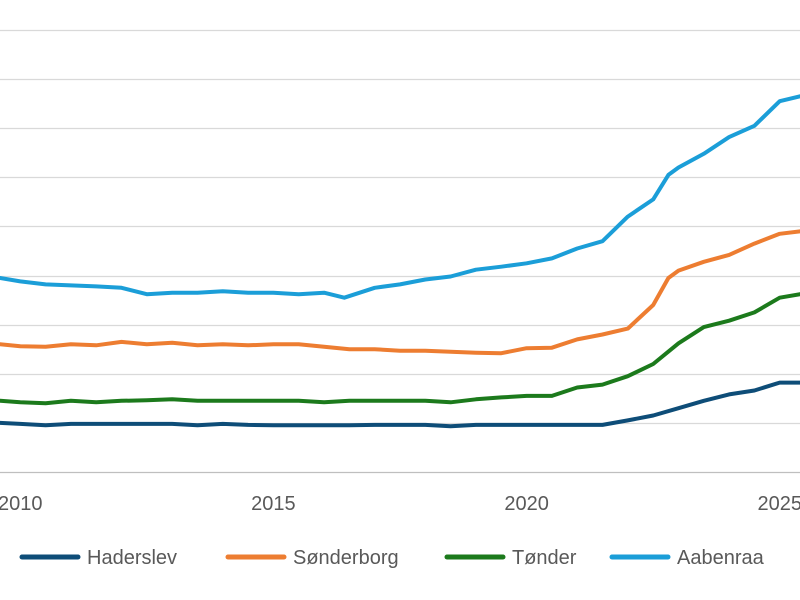  What do you see at coordinates (721, 558) in the screenshot?
I see `legend-label: Aabenraa` at bounding box center [721, 558].